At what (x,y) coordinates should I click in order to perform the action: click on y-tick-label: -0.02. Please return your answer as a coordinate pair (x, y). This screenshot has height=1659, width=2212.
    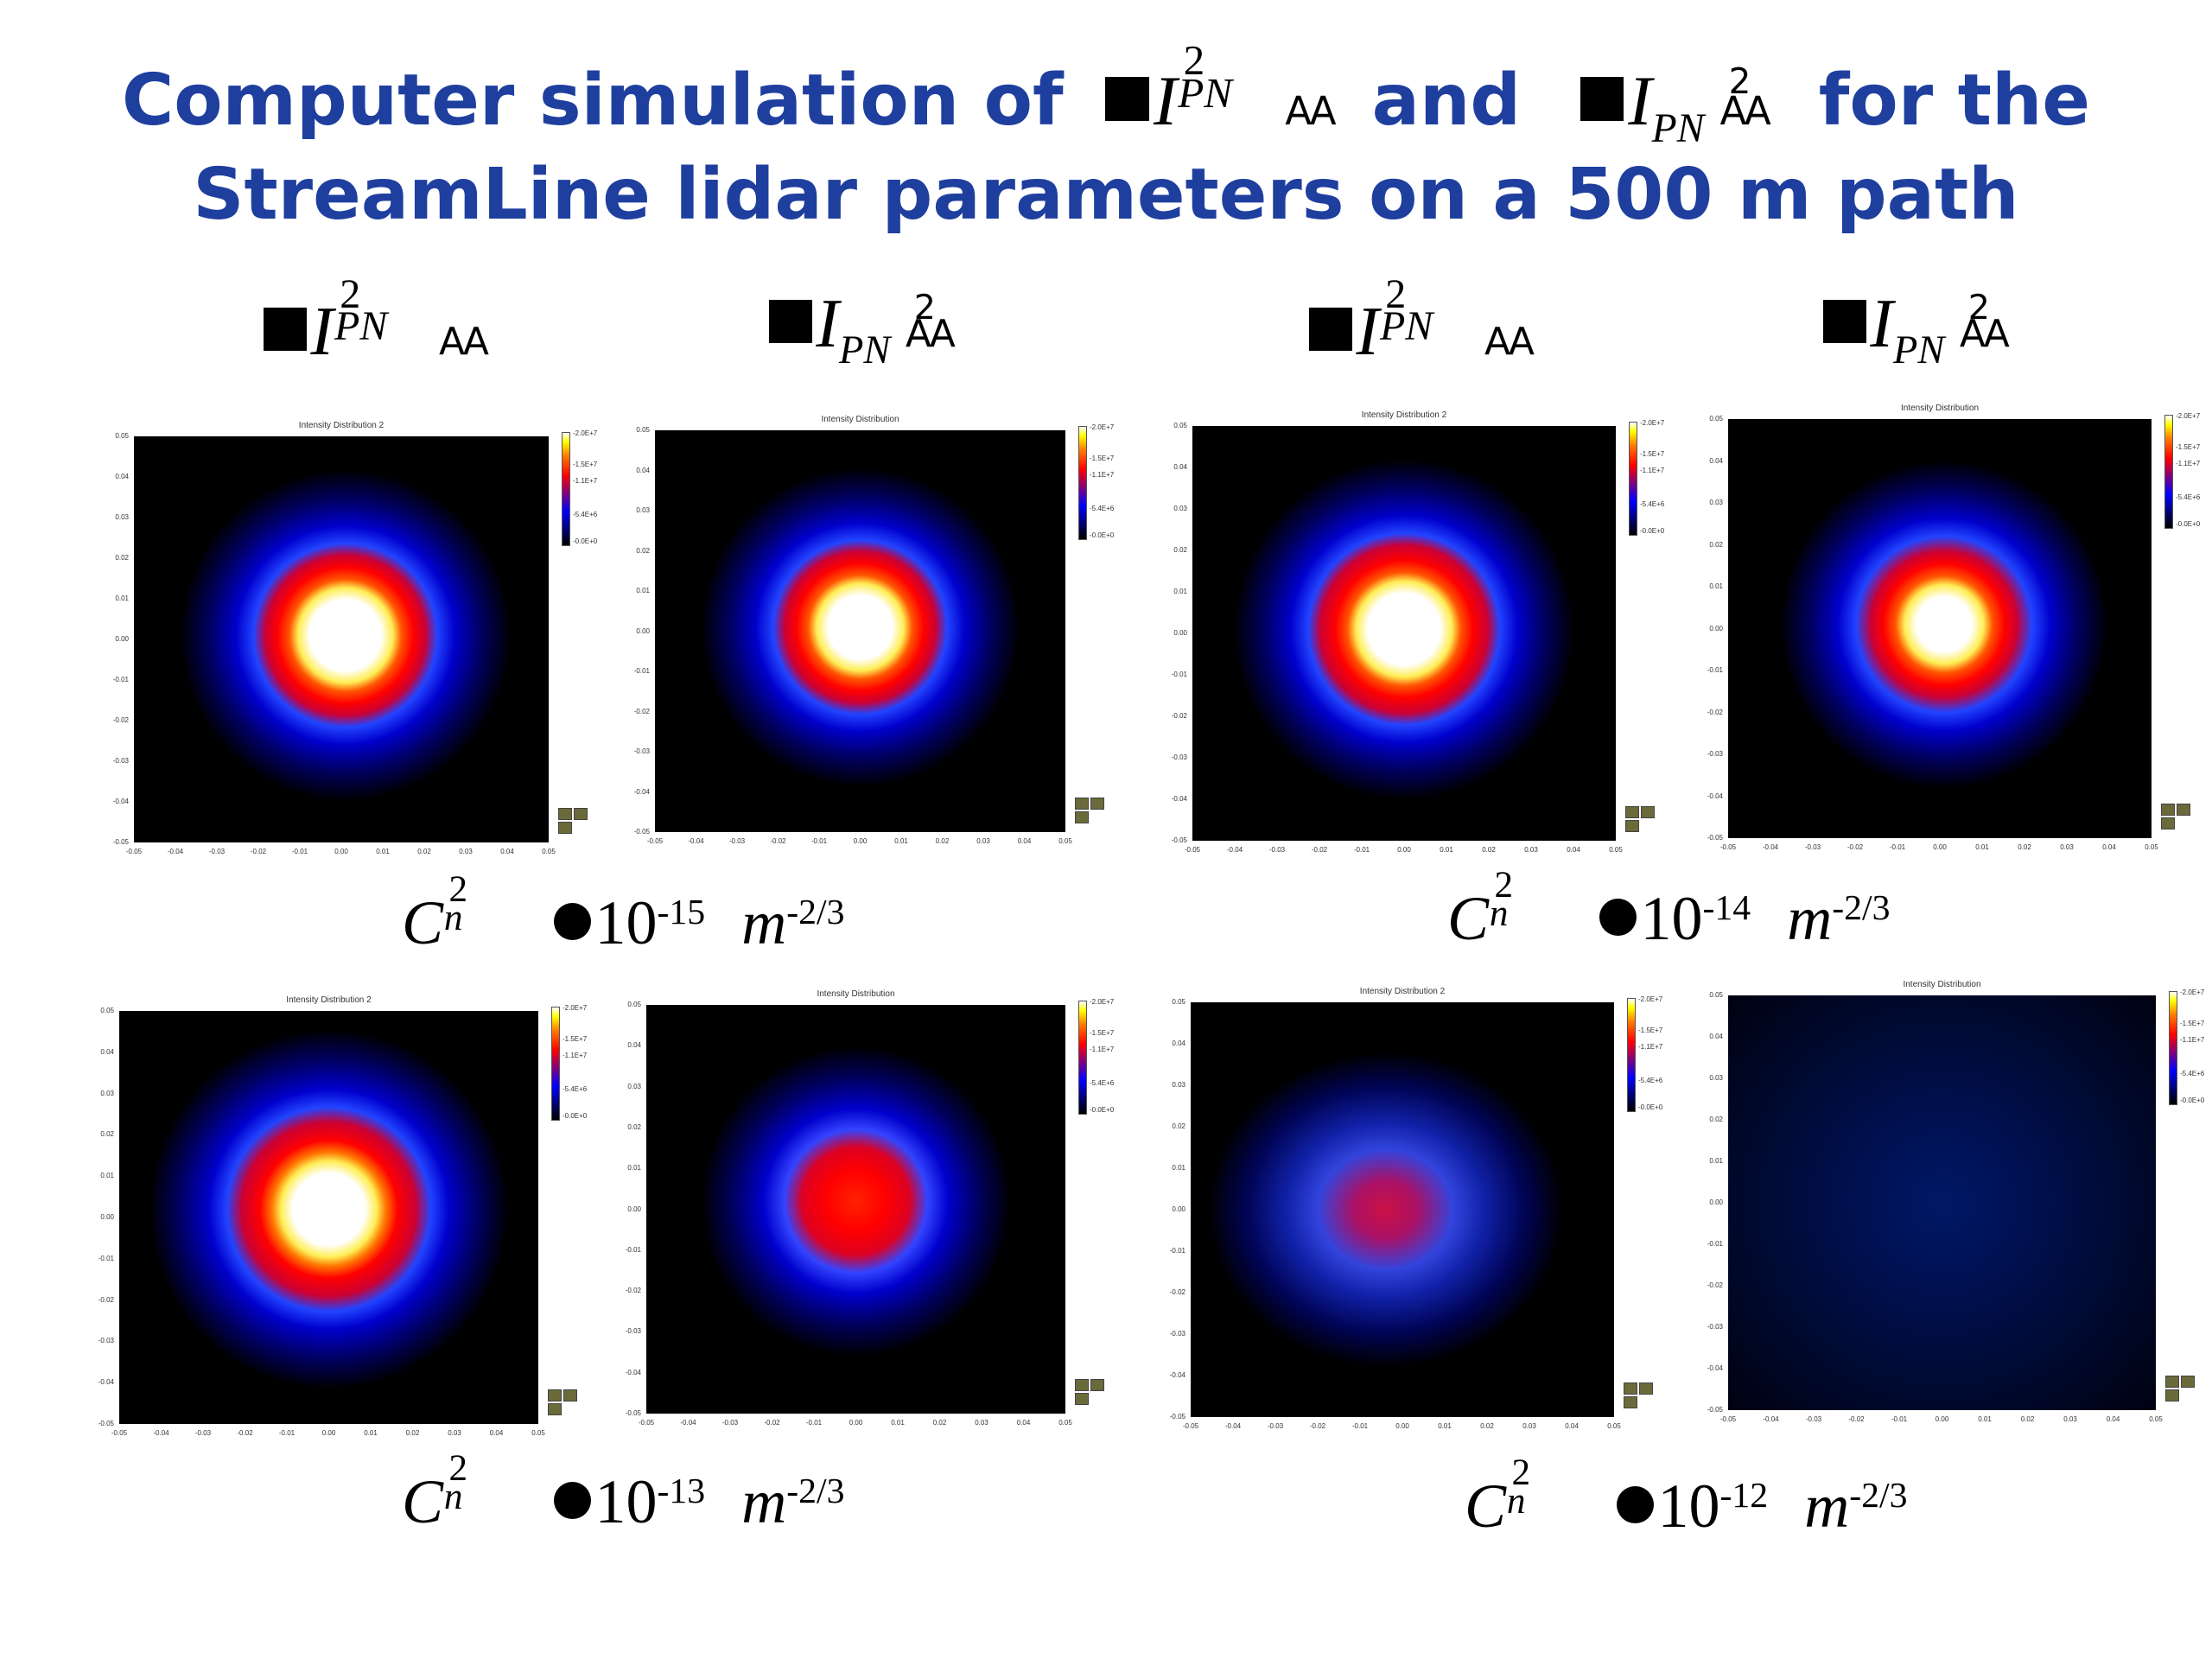
    Looking at the image, I should click on (1177, 1292).